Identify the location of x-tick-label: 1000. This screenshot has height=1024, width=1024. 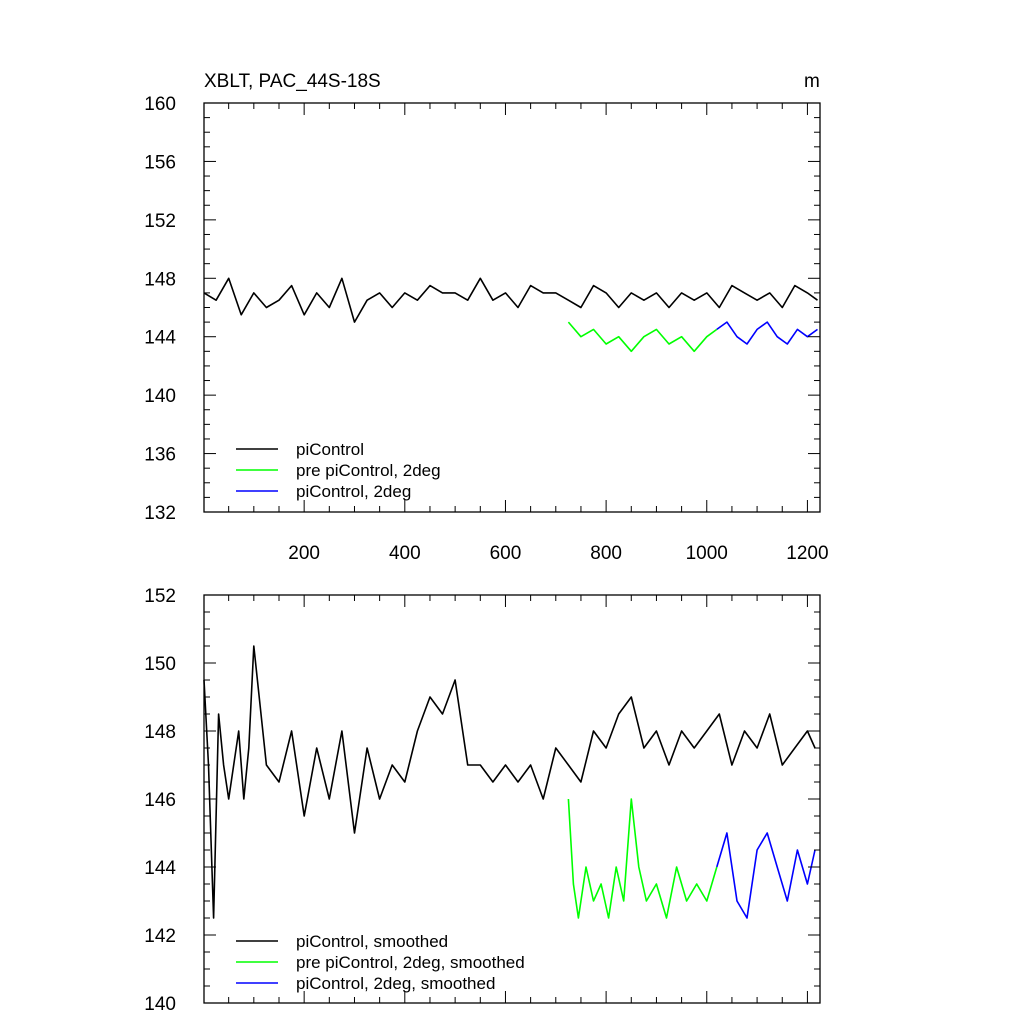
(707, 553).